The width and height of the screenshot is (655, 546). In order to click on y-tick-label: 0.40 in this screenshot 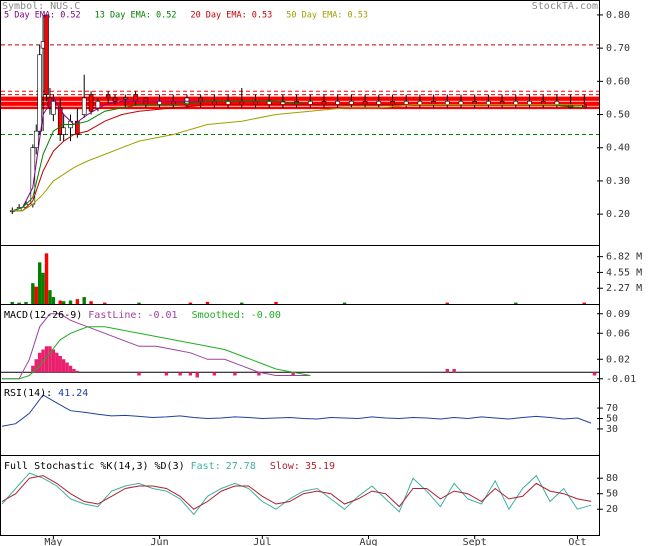, I will do `click(618, 148)`.